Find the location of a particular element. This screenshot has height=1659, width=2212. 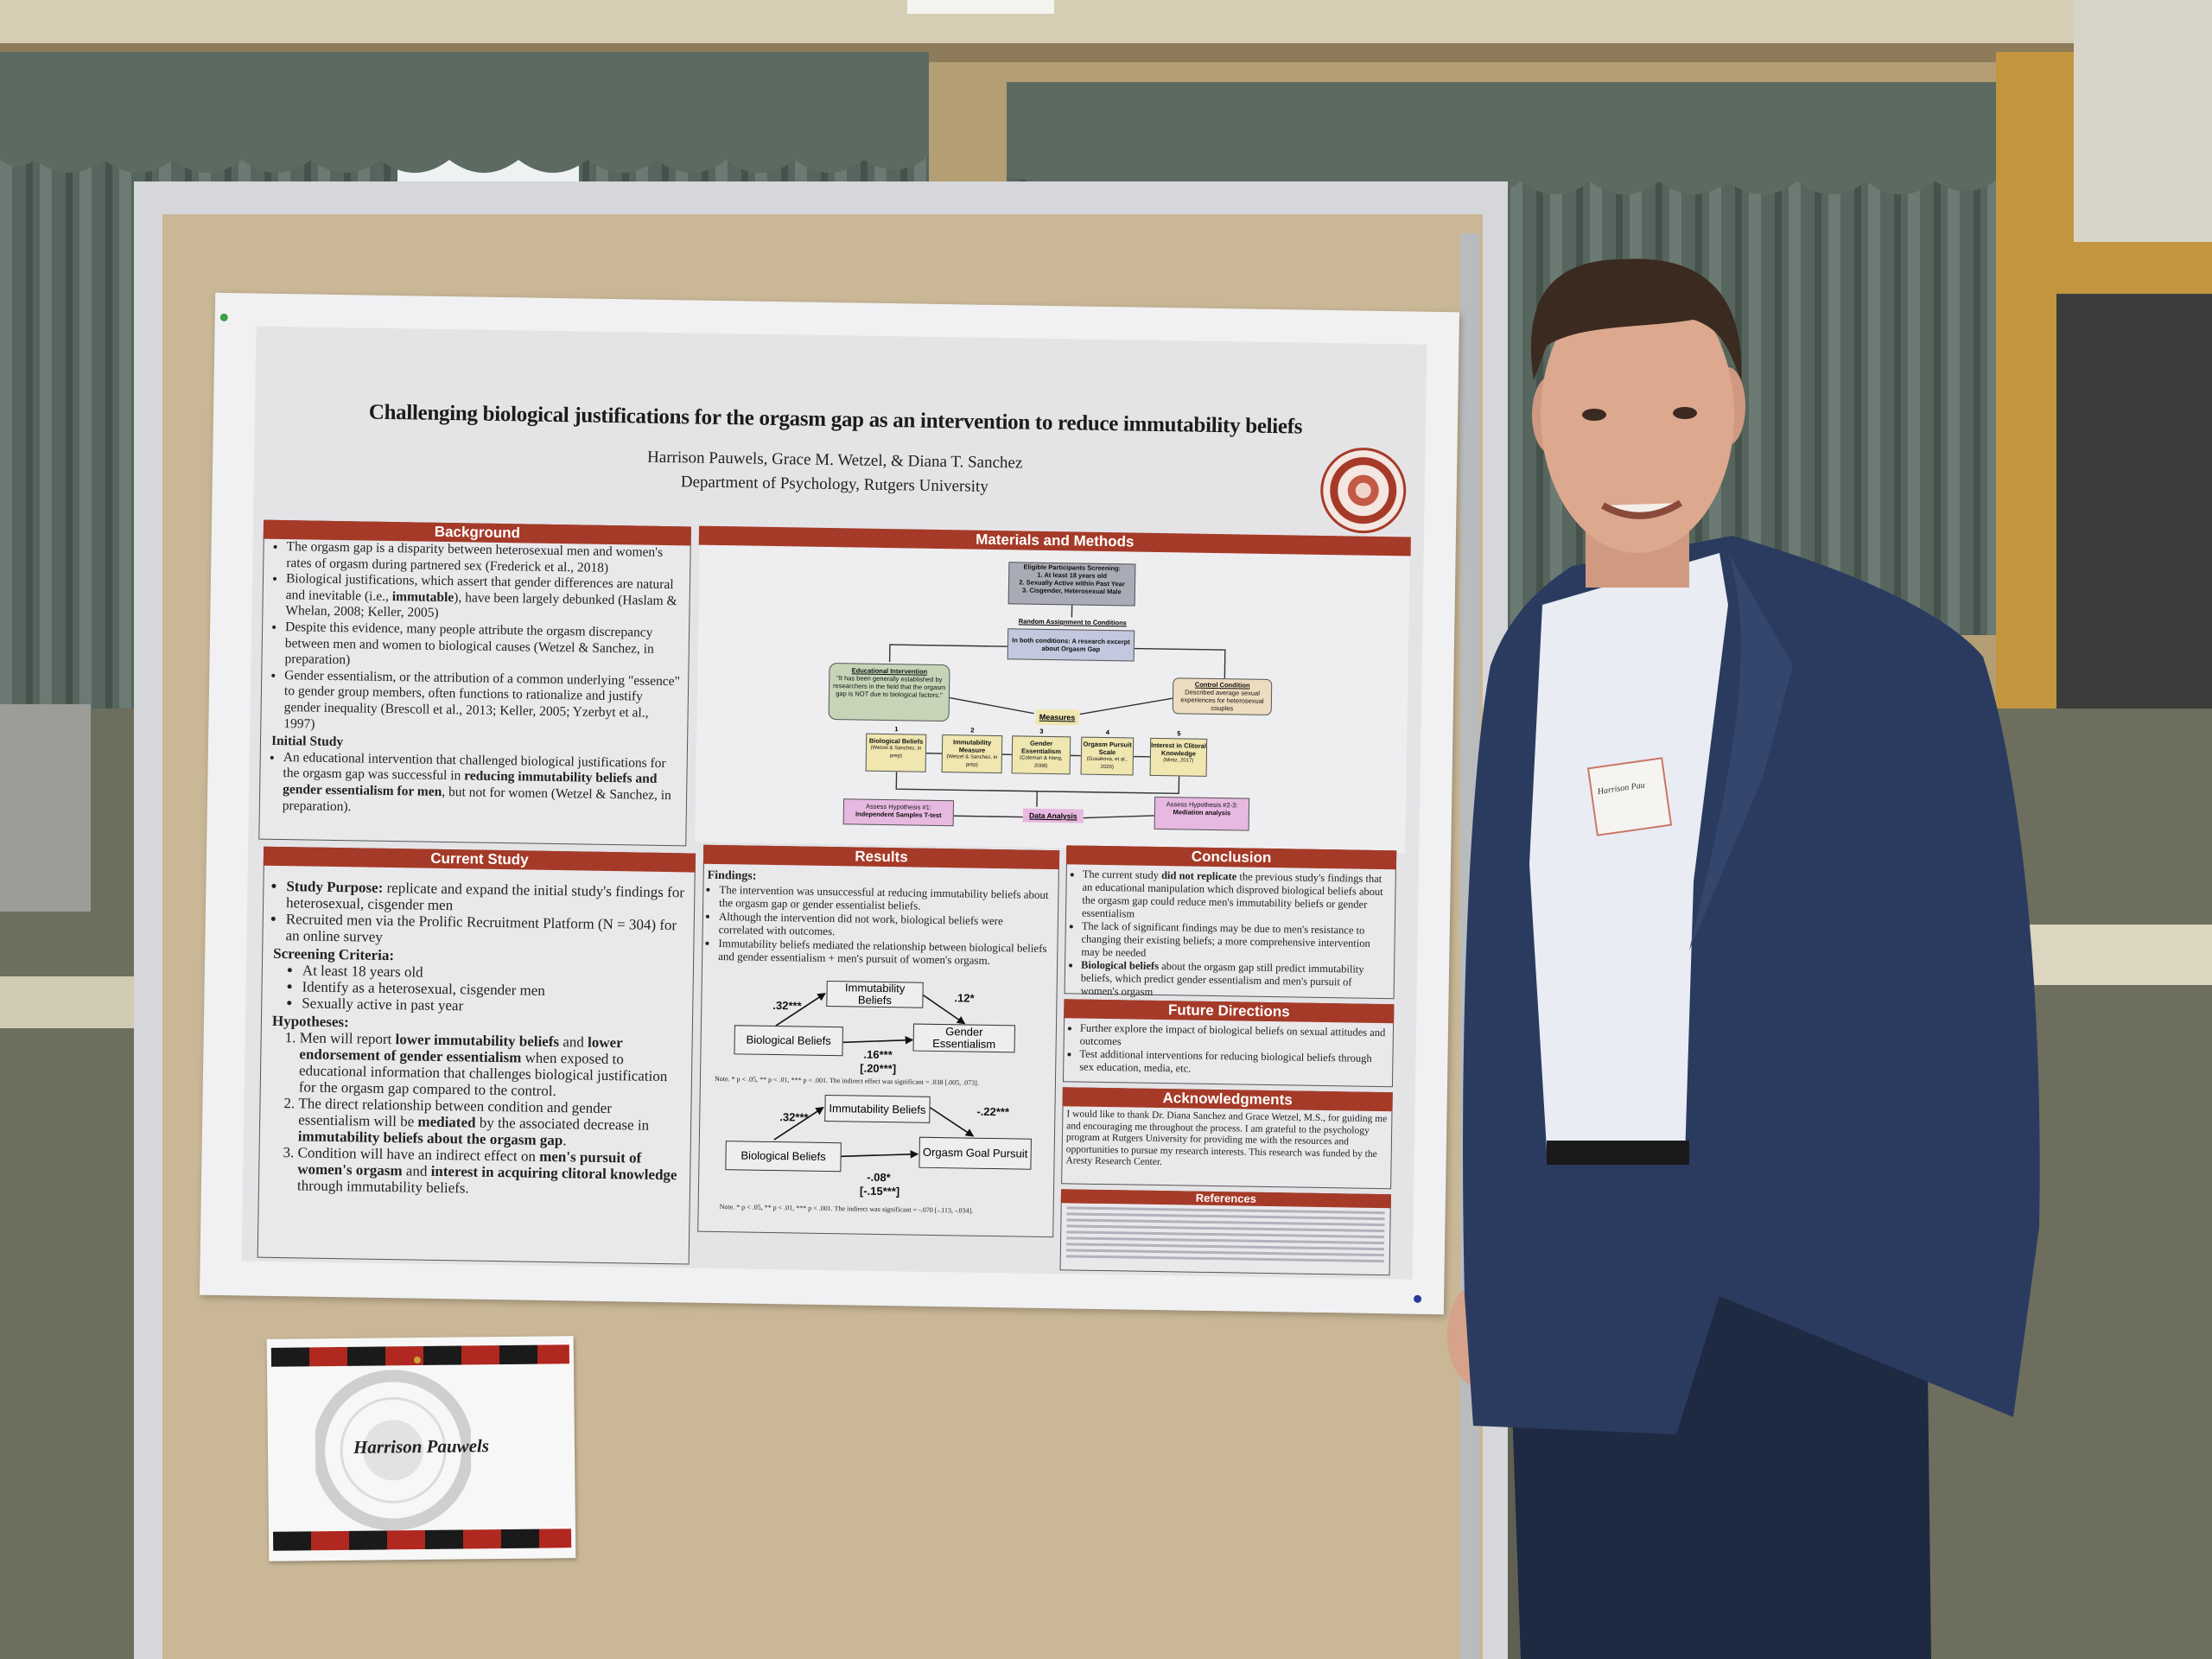

wall is located at coordinates (2143, 121).